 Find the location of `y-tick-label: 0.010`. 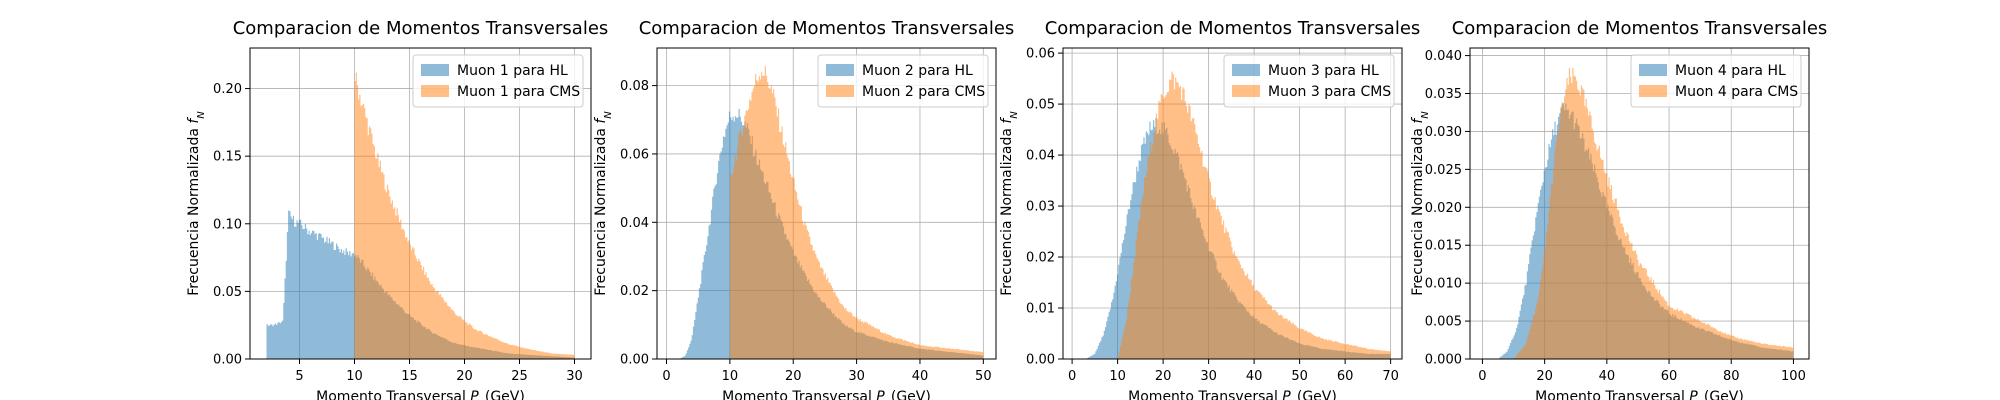

y-tick-label: 0.010 is located at coordinates (1443, 284).